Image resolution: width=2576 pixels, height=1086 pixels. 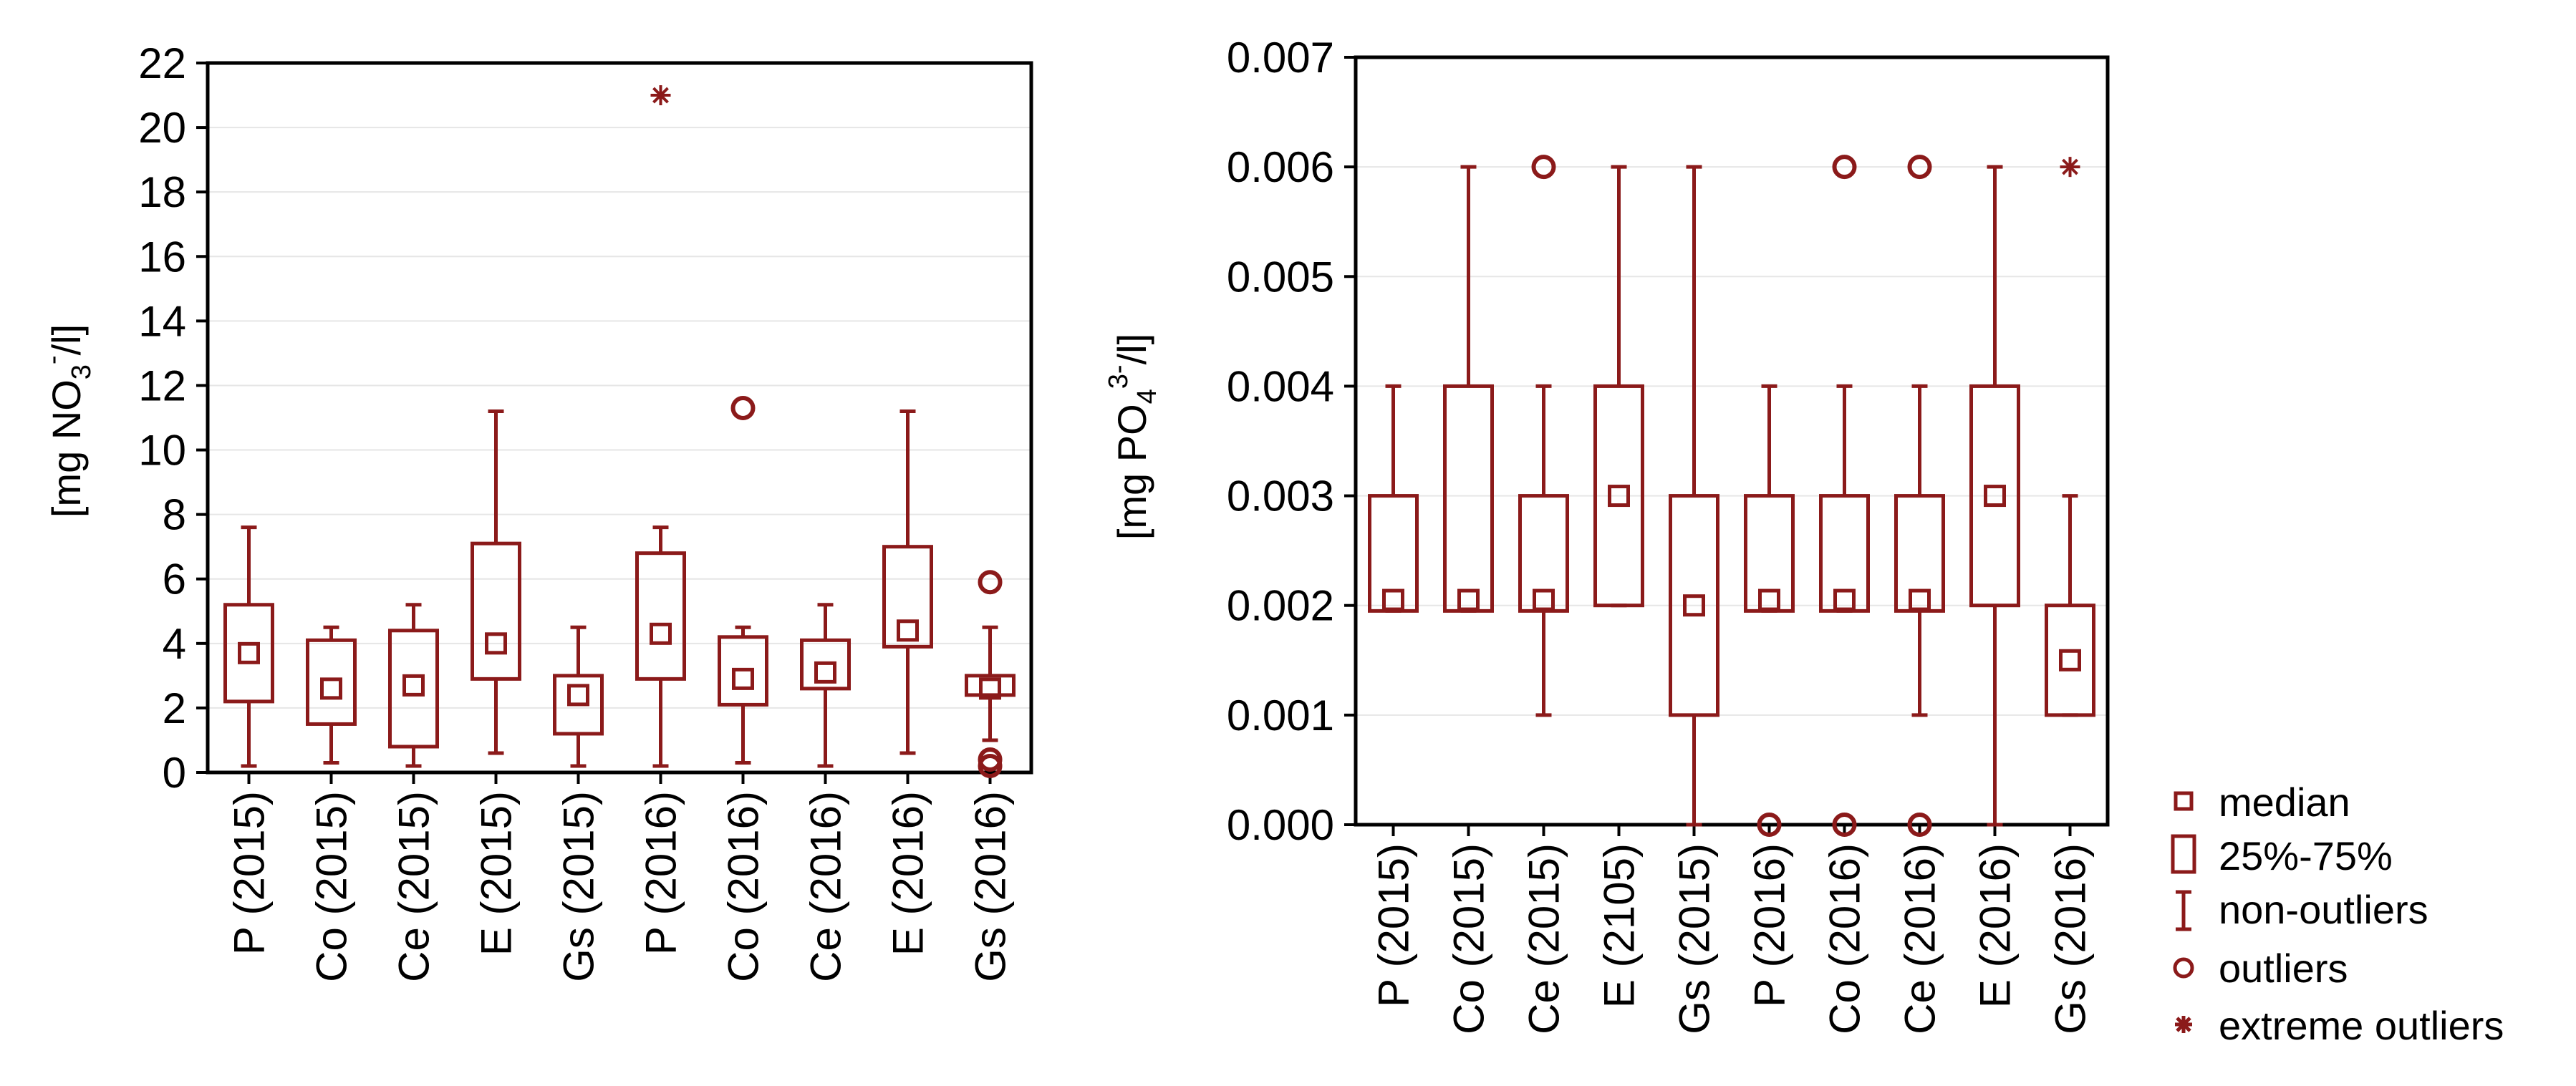 I want to click on nitrate-x-tick-label: Ce (2016), so click(x=826, y=886).